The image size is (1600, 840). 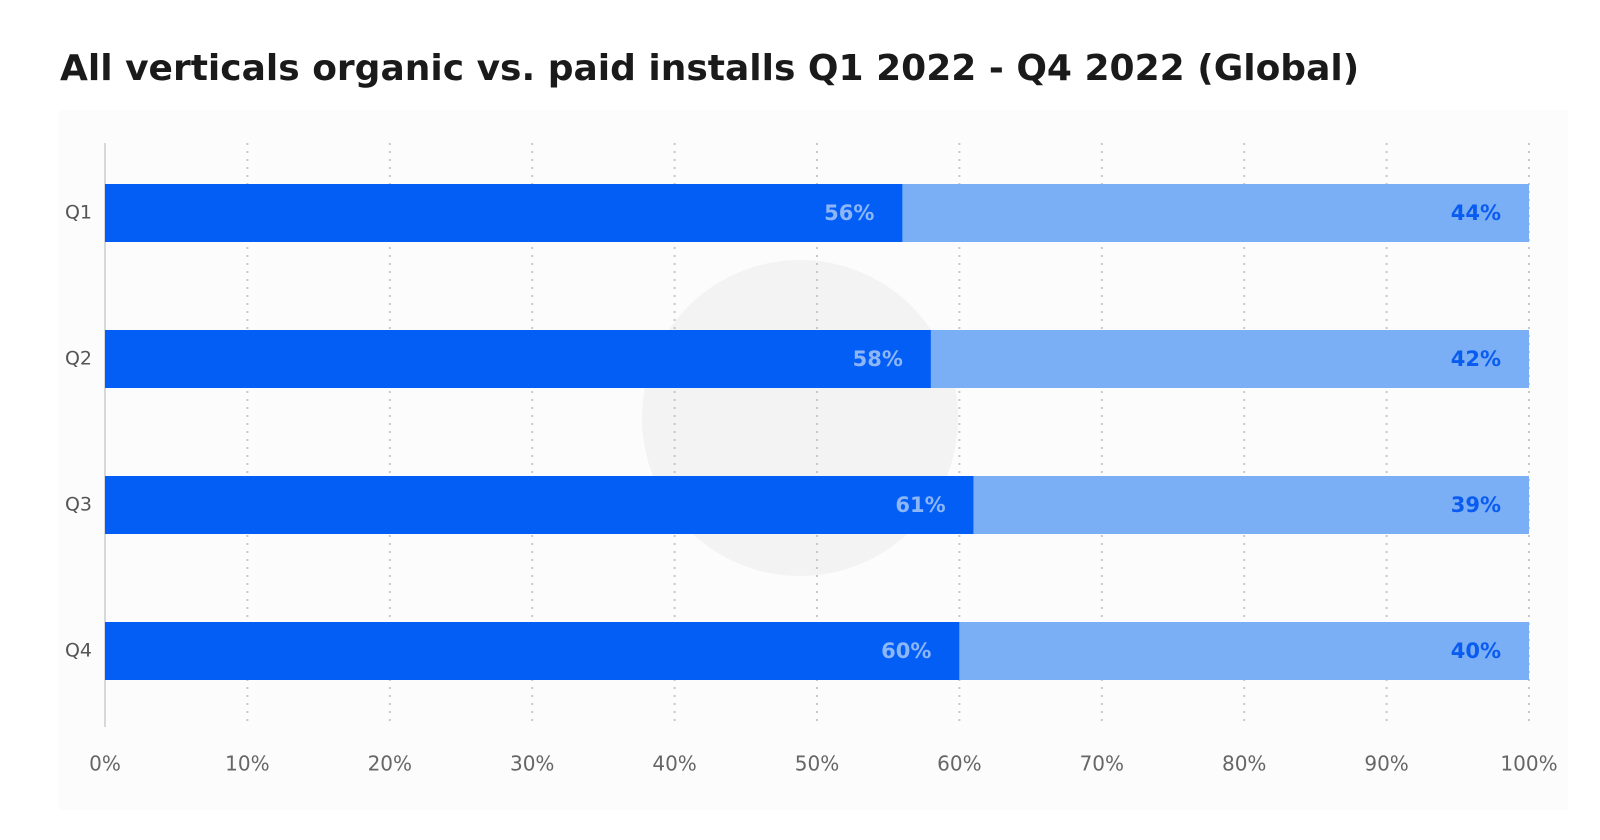 I want to click on x-tick-label: 60%, so click(x=959, y=764).